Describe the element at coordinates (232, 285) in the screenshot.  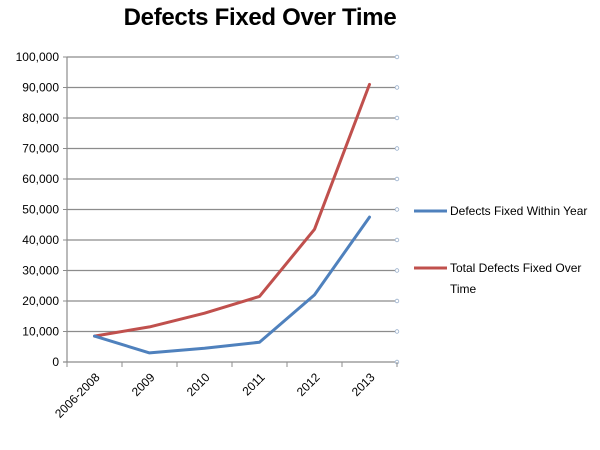
I see `series-line` at that location.